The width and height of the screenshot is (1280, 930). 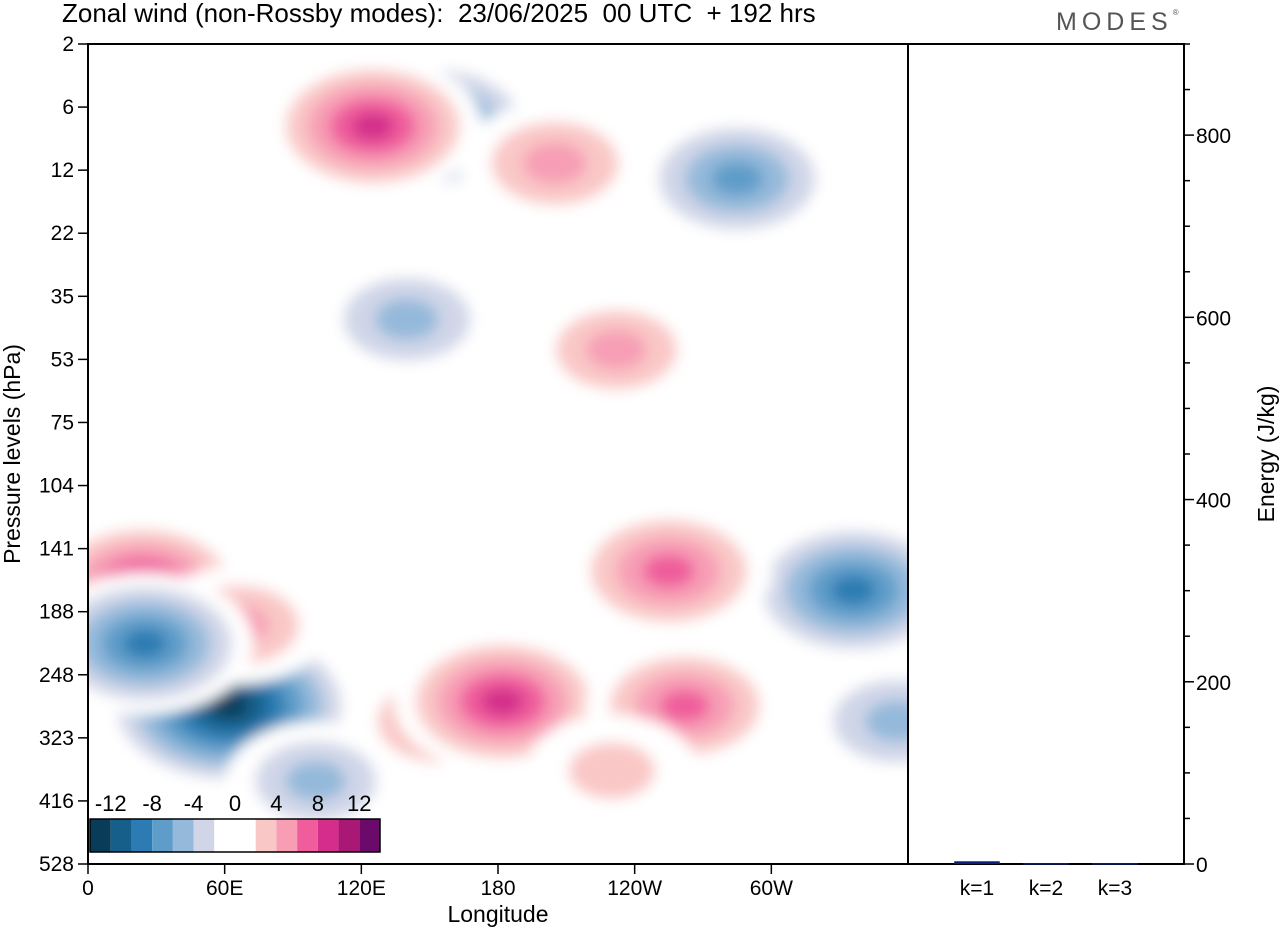 I want to click on colorbar-label: 4, so click(x=276, y=803).